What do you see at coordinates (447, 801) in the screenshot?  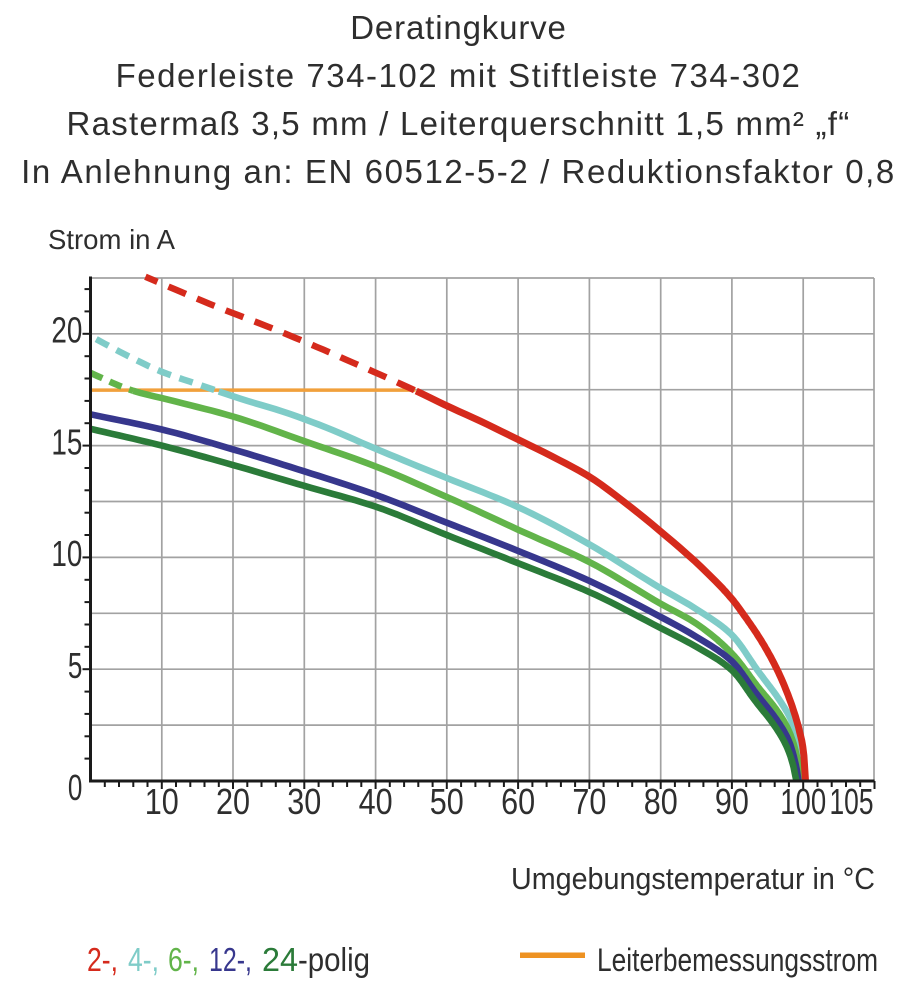 I see `svg-text: 50` at bounding box center [447, 801].